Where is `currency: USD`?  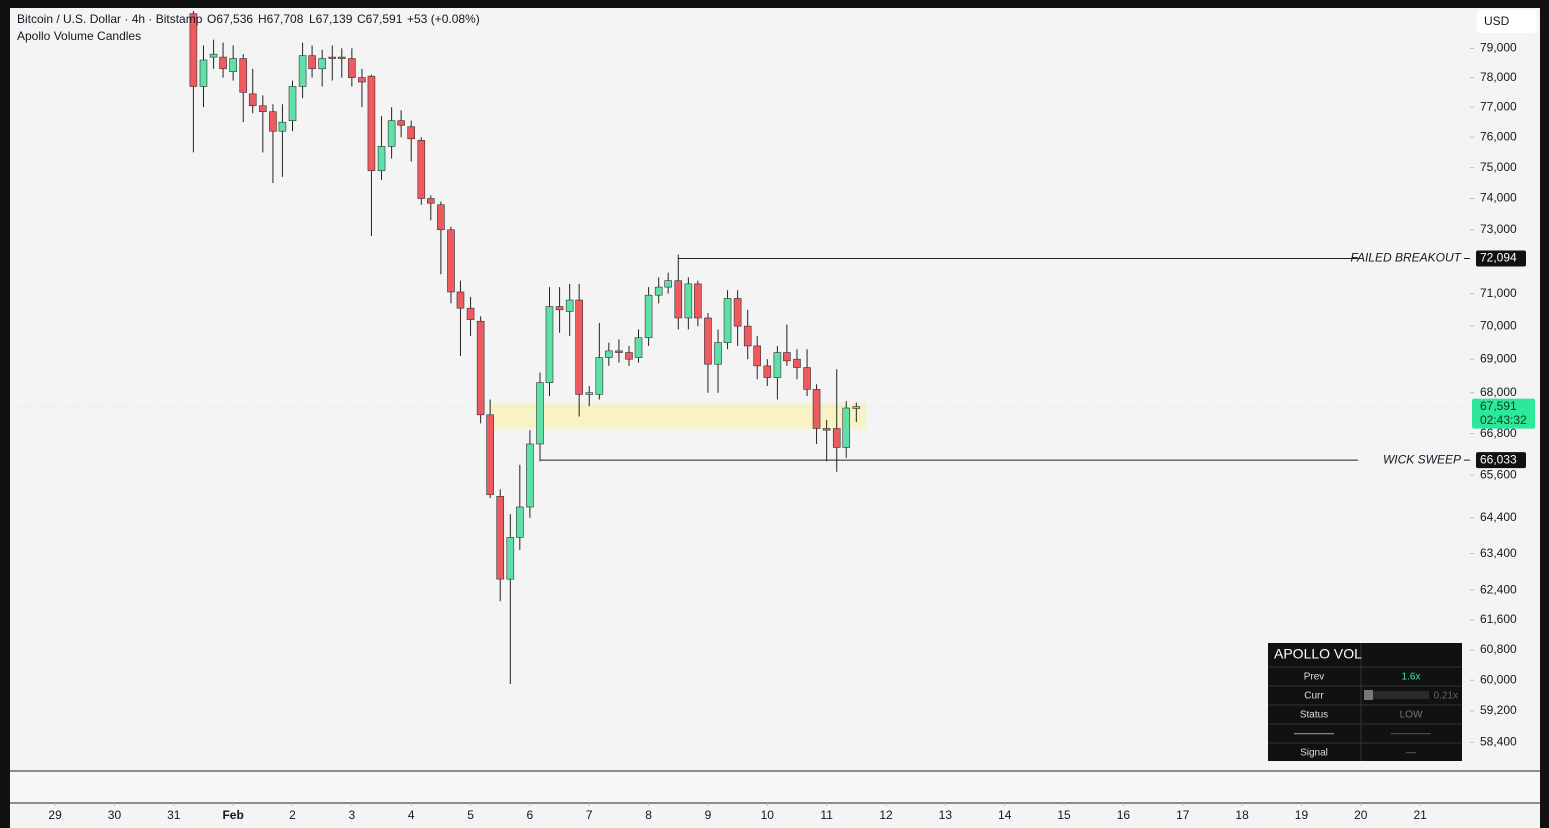 currency: USD is located at coordinates (1497, 21).